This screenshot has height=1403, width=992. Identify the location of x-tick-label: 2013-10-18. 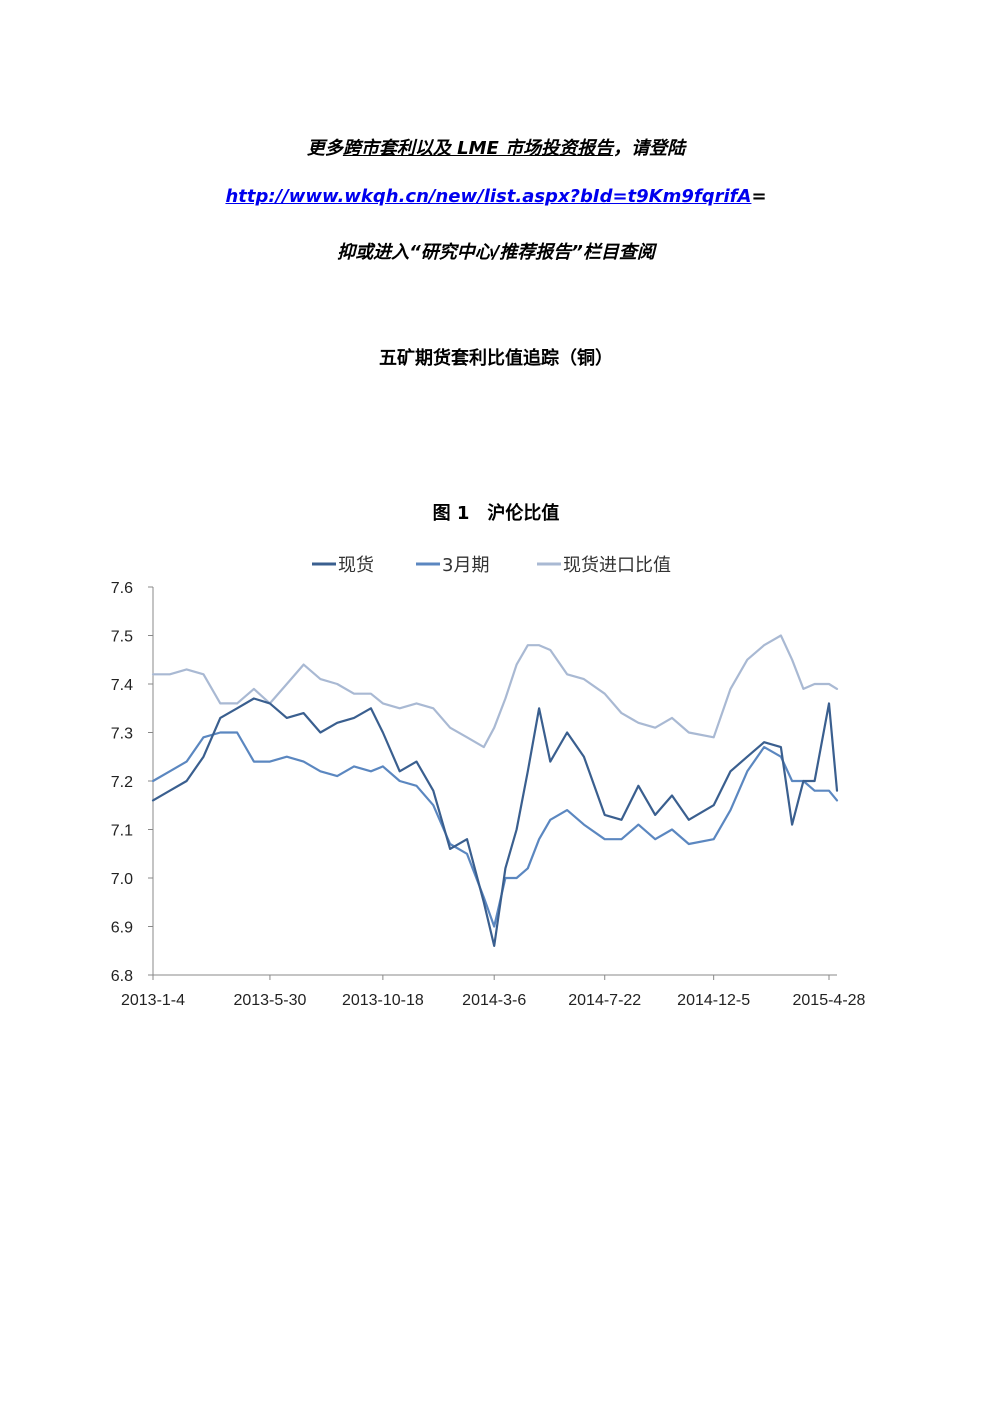
(383, 1000).